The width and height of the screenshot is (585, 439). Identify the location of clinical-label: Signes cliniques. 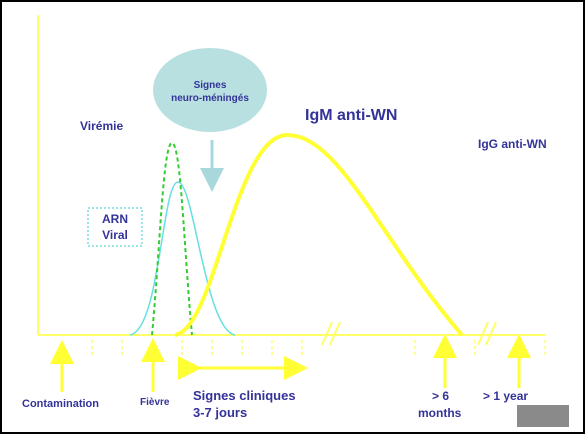
(244, 395).